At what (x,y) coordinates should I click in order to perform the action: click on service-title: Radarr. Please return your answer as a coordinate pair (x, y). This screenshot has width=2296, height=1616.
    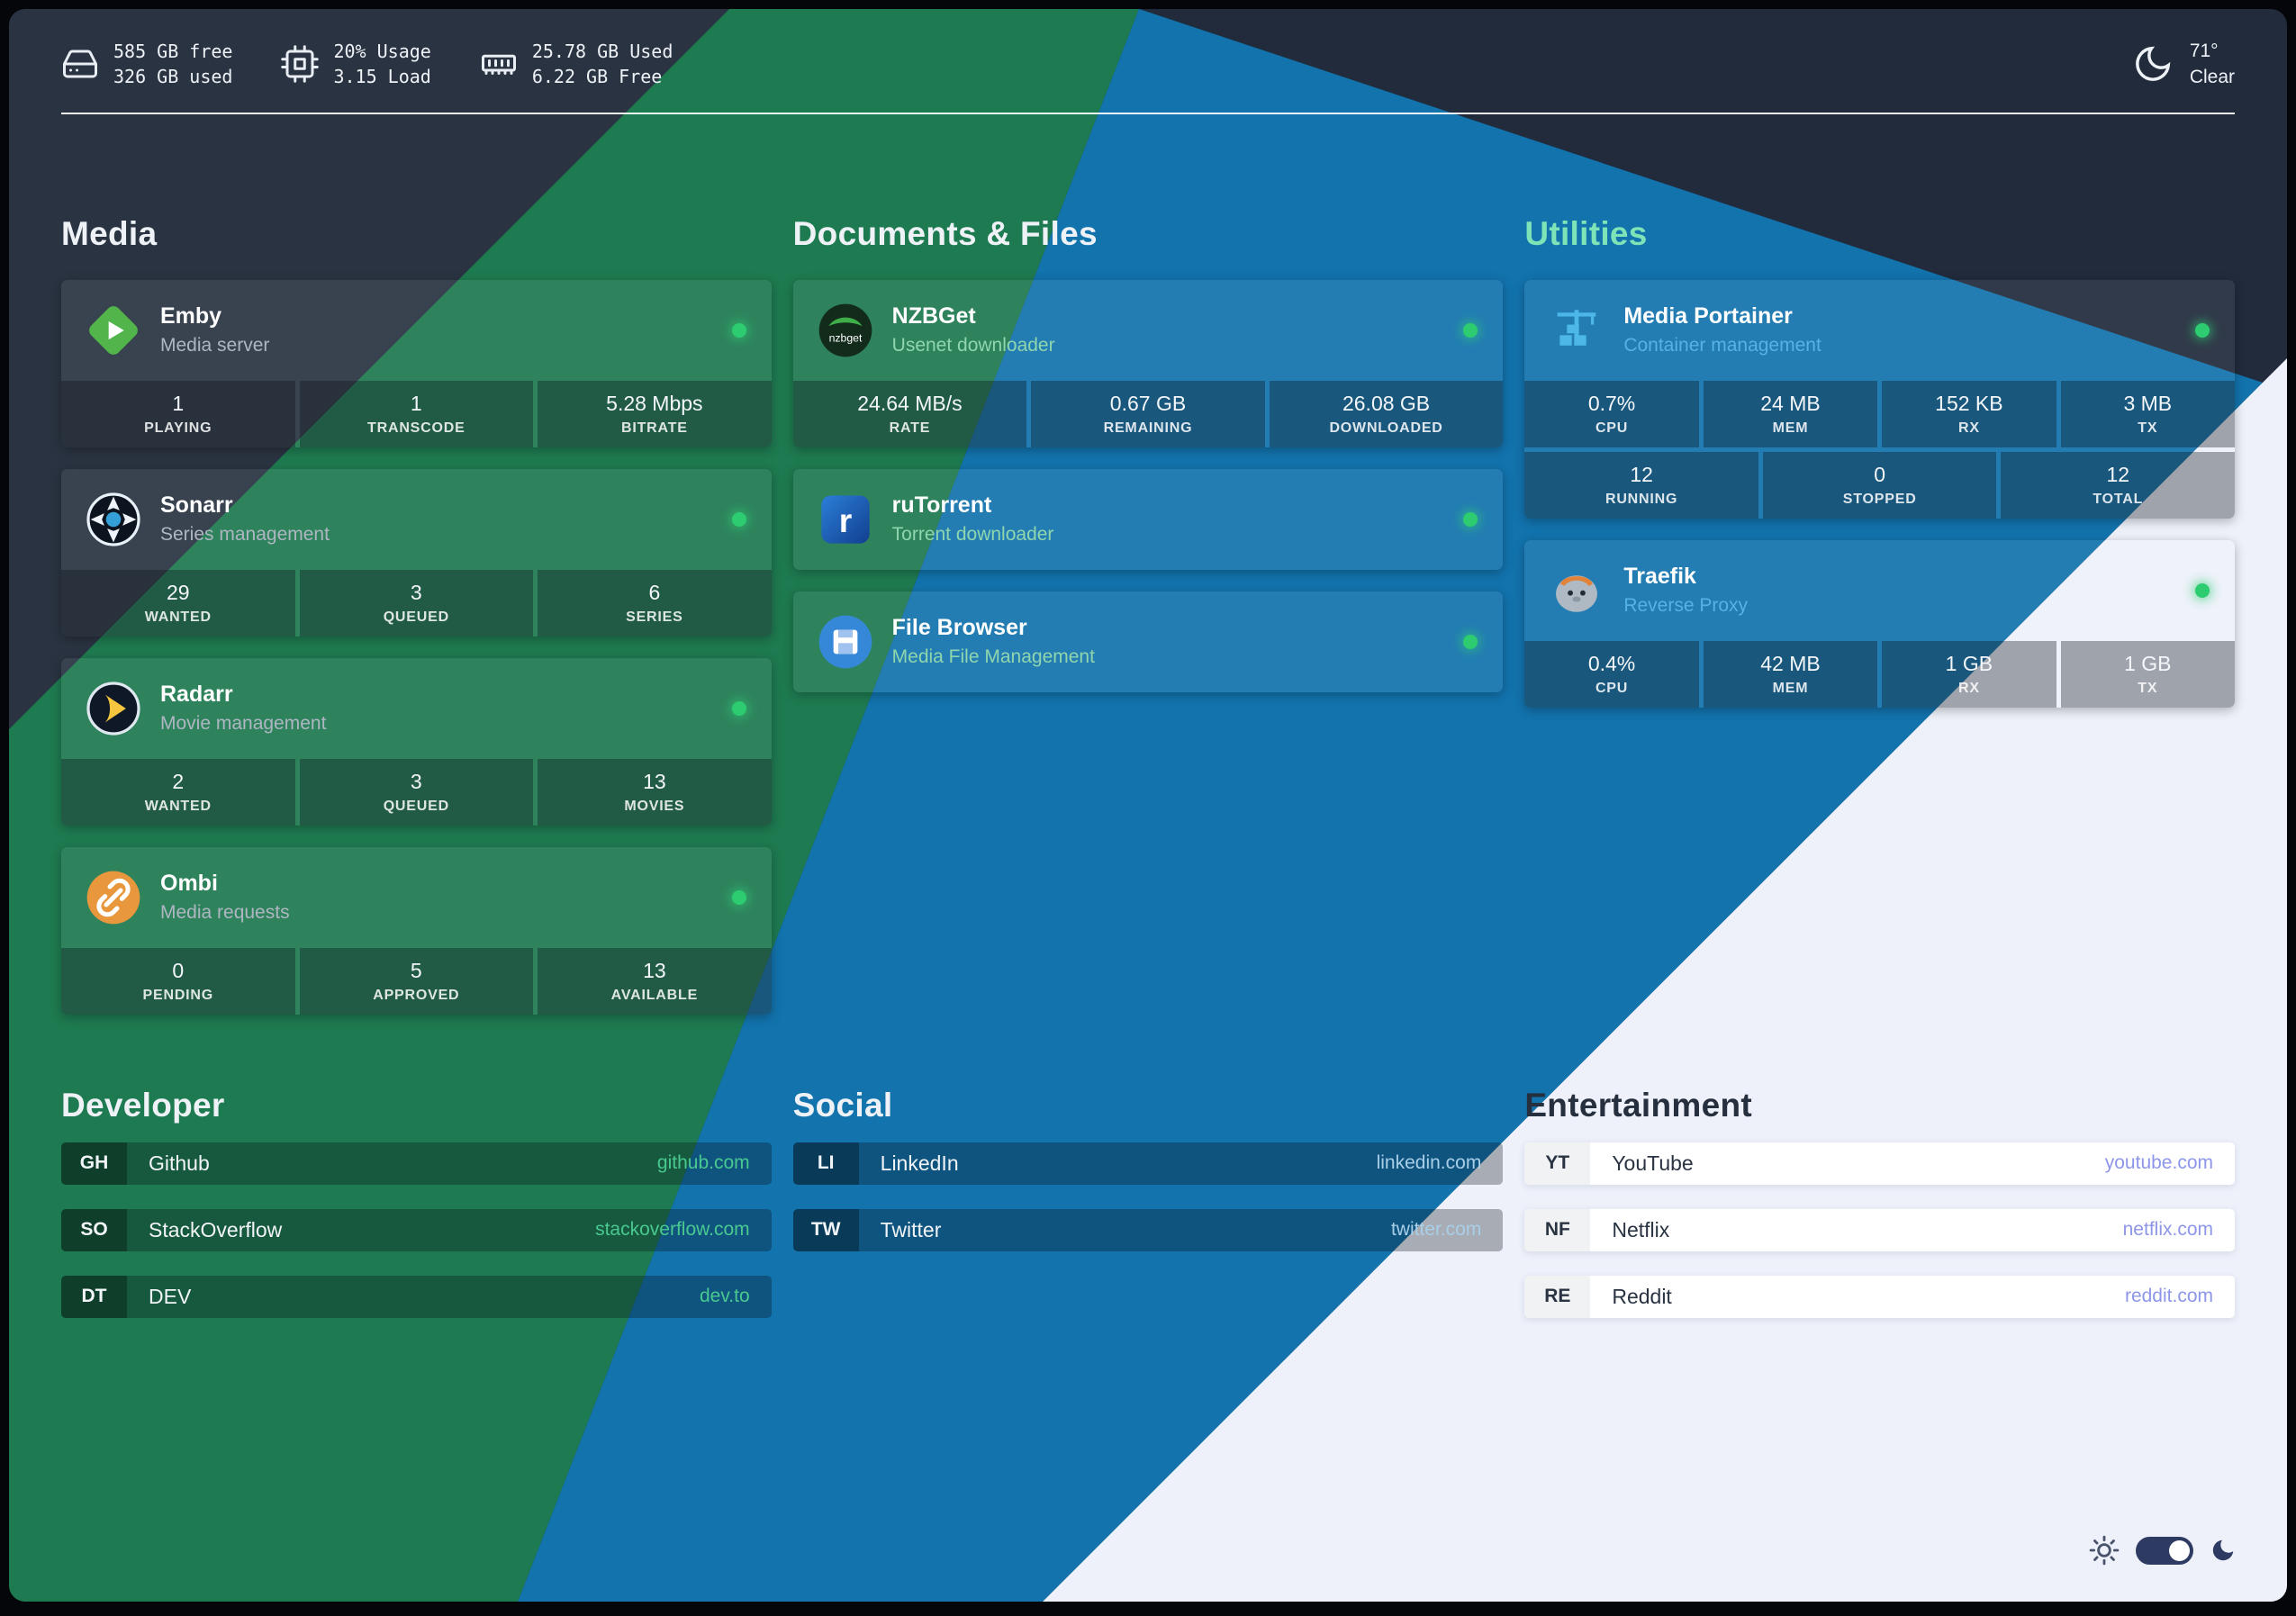
    Looking at the image, I should click on (196, 695).